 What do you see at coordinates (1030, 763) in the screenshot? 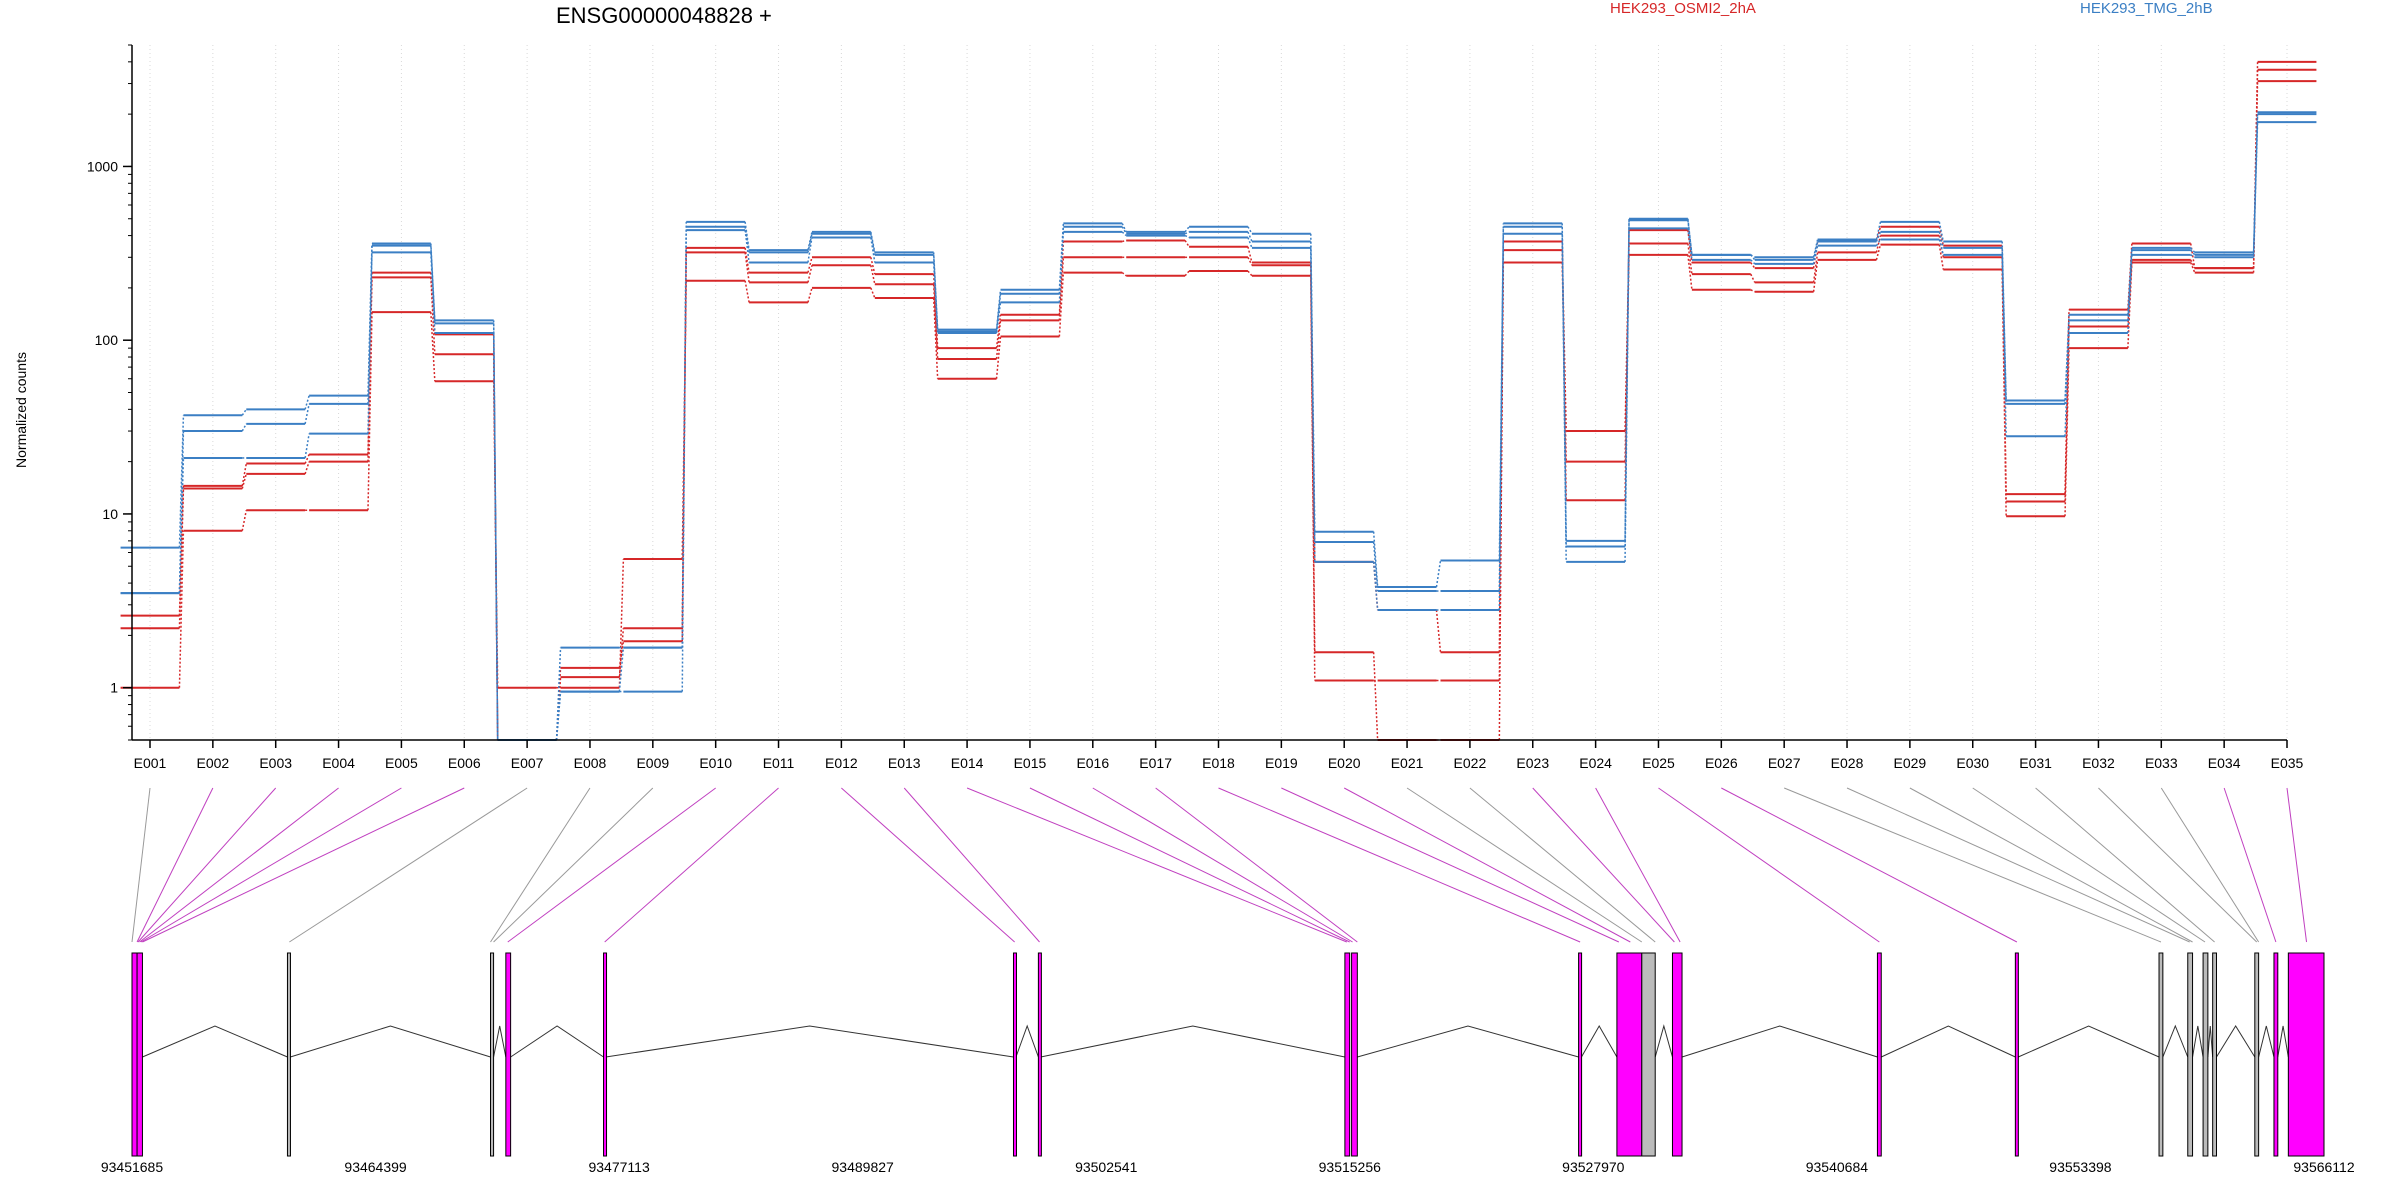
I see `x-tick-label-e015: E015` at bounding box center [1030, 763].